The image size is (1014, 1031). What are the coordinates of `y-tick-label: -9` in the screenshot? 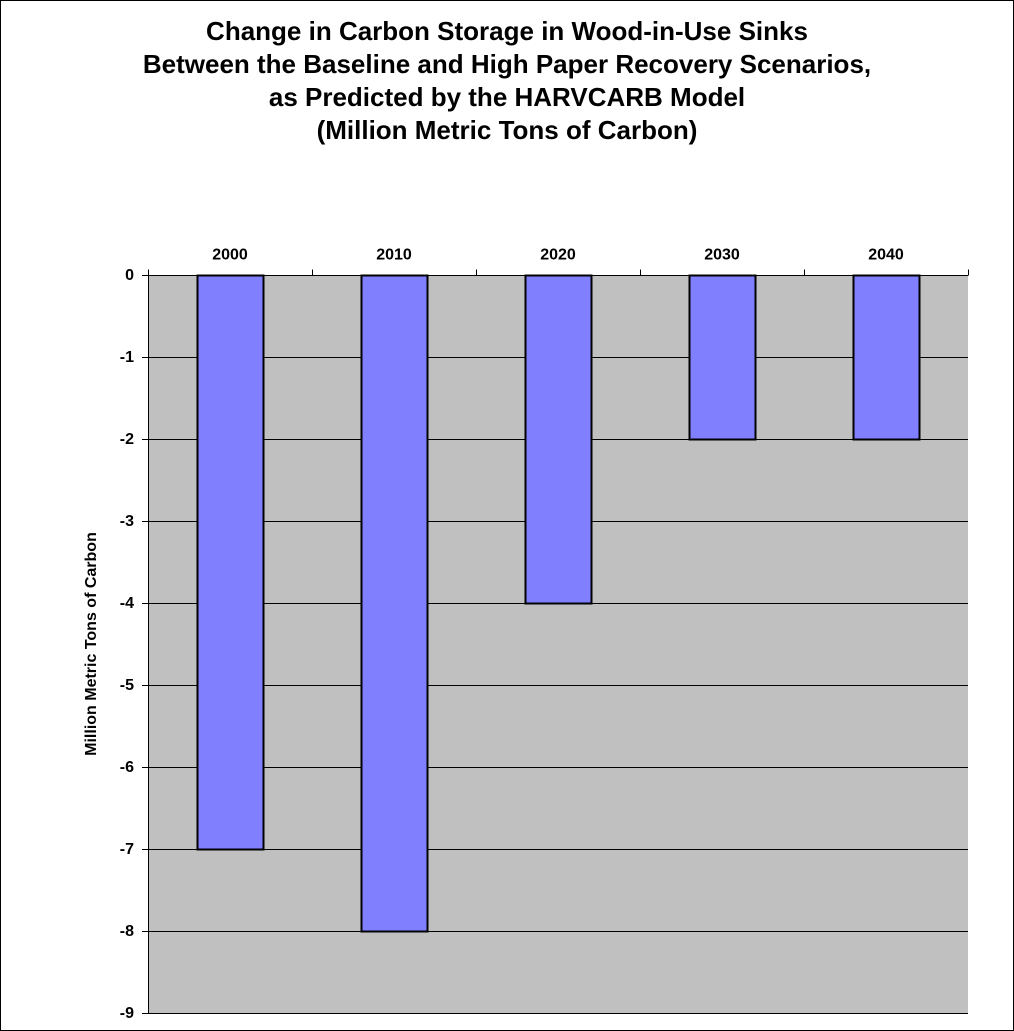 It's located at (127, 1013).